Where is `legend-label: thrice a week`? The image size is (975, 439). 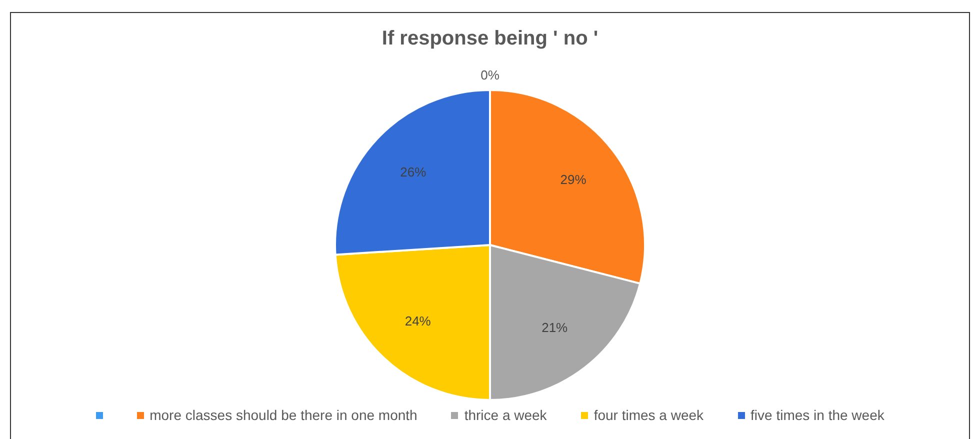
legend-label: thrice a week is located at coordinates (505, 415).